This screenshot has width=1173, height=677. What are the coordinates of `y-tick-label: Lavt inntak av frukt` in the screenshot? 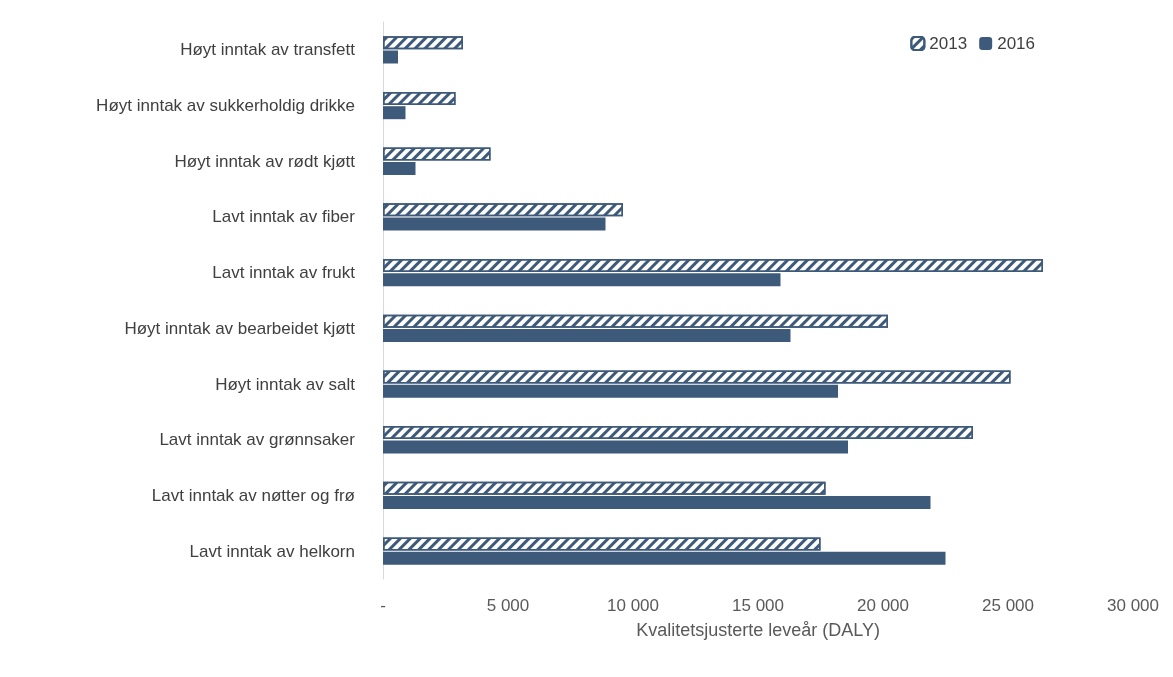 It's located at (284, 273).